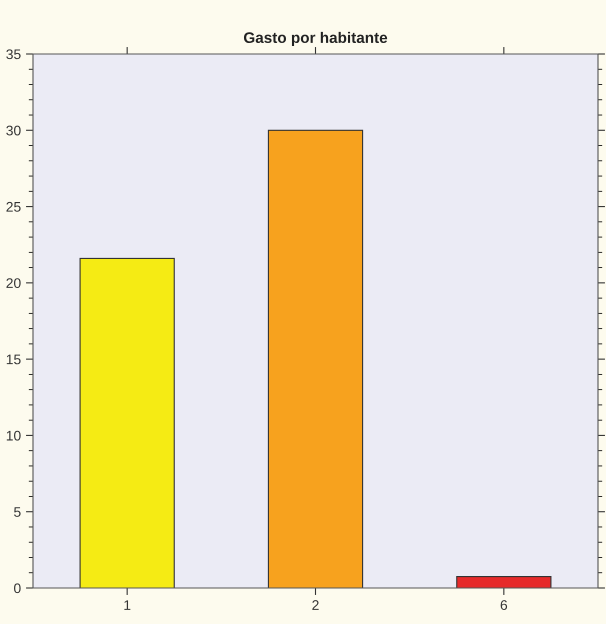 The width and height of the screenshot is (606, 624). I want to click on y-tick-label: 10, so click(13, 435).